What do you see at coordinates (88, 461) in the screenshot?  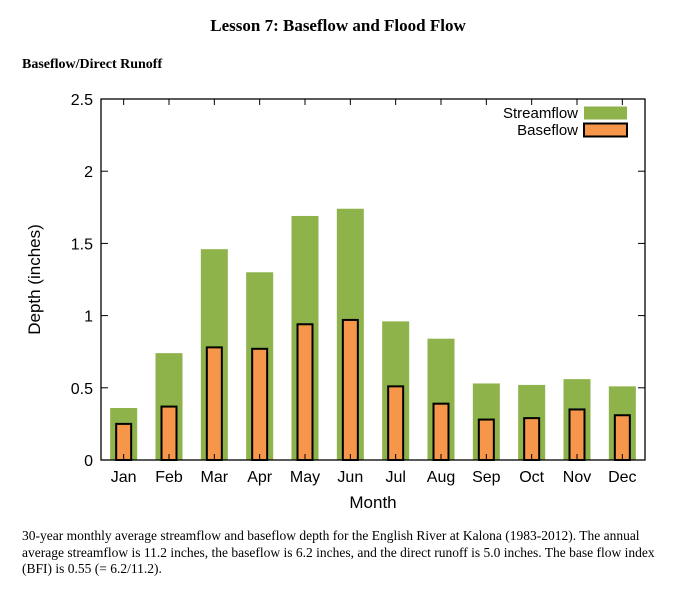 I see `y-tick-label: 0` at bounding box center [88, 461].